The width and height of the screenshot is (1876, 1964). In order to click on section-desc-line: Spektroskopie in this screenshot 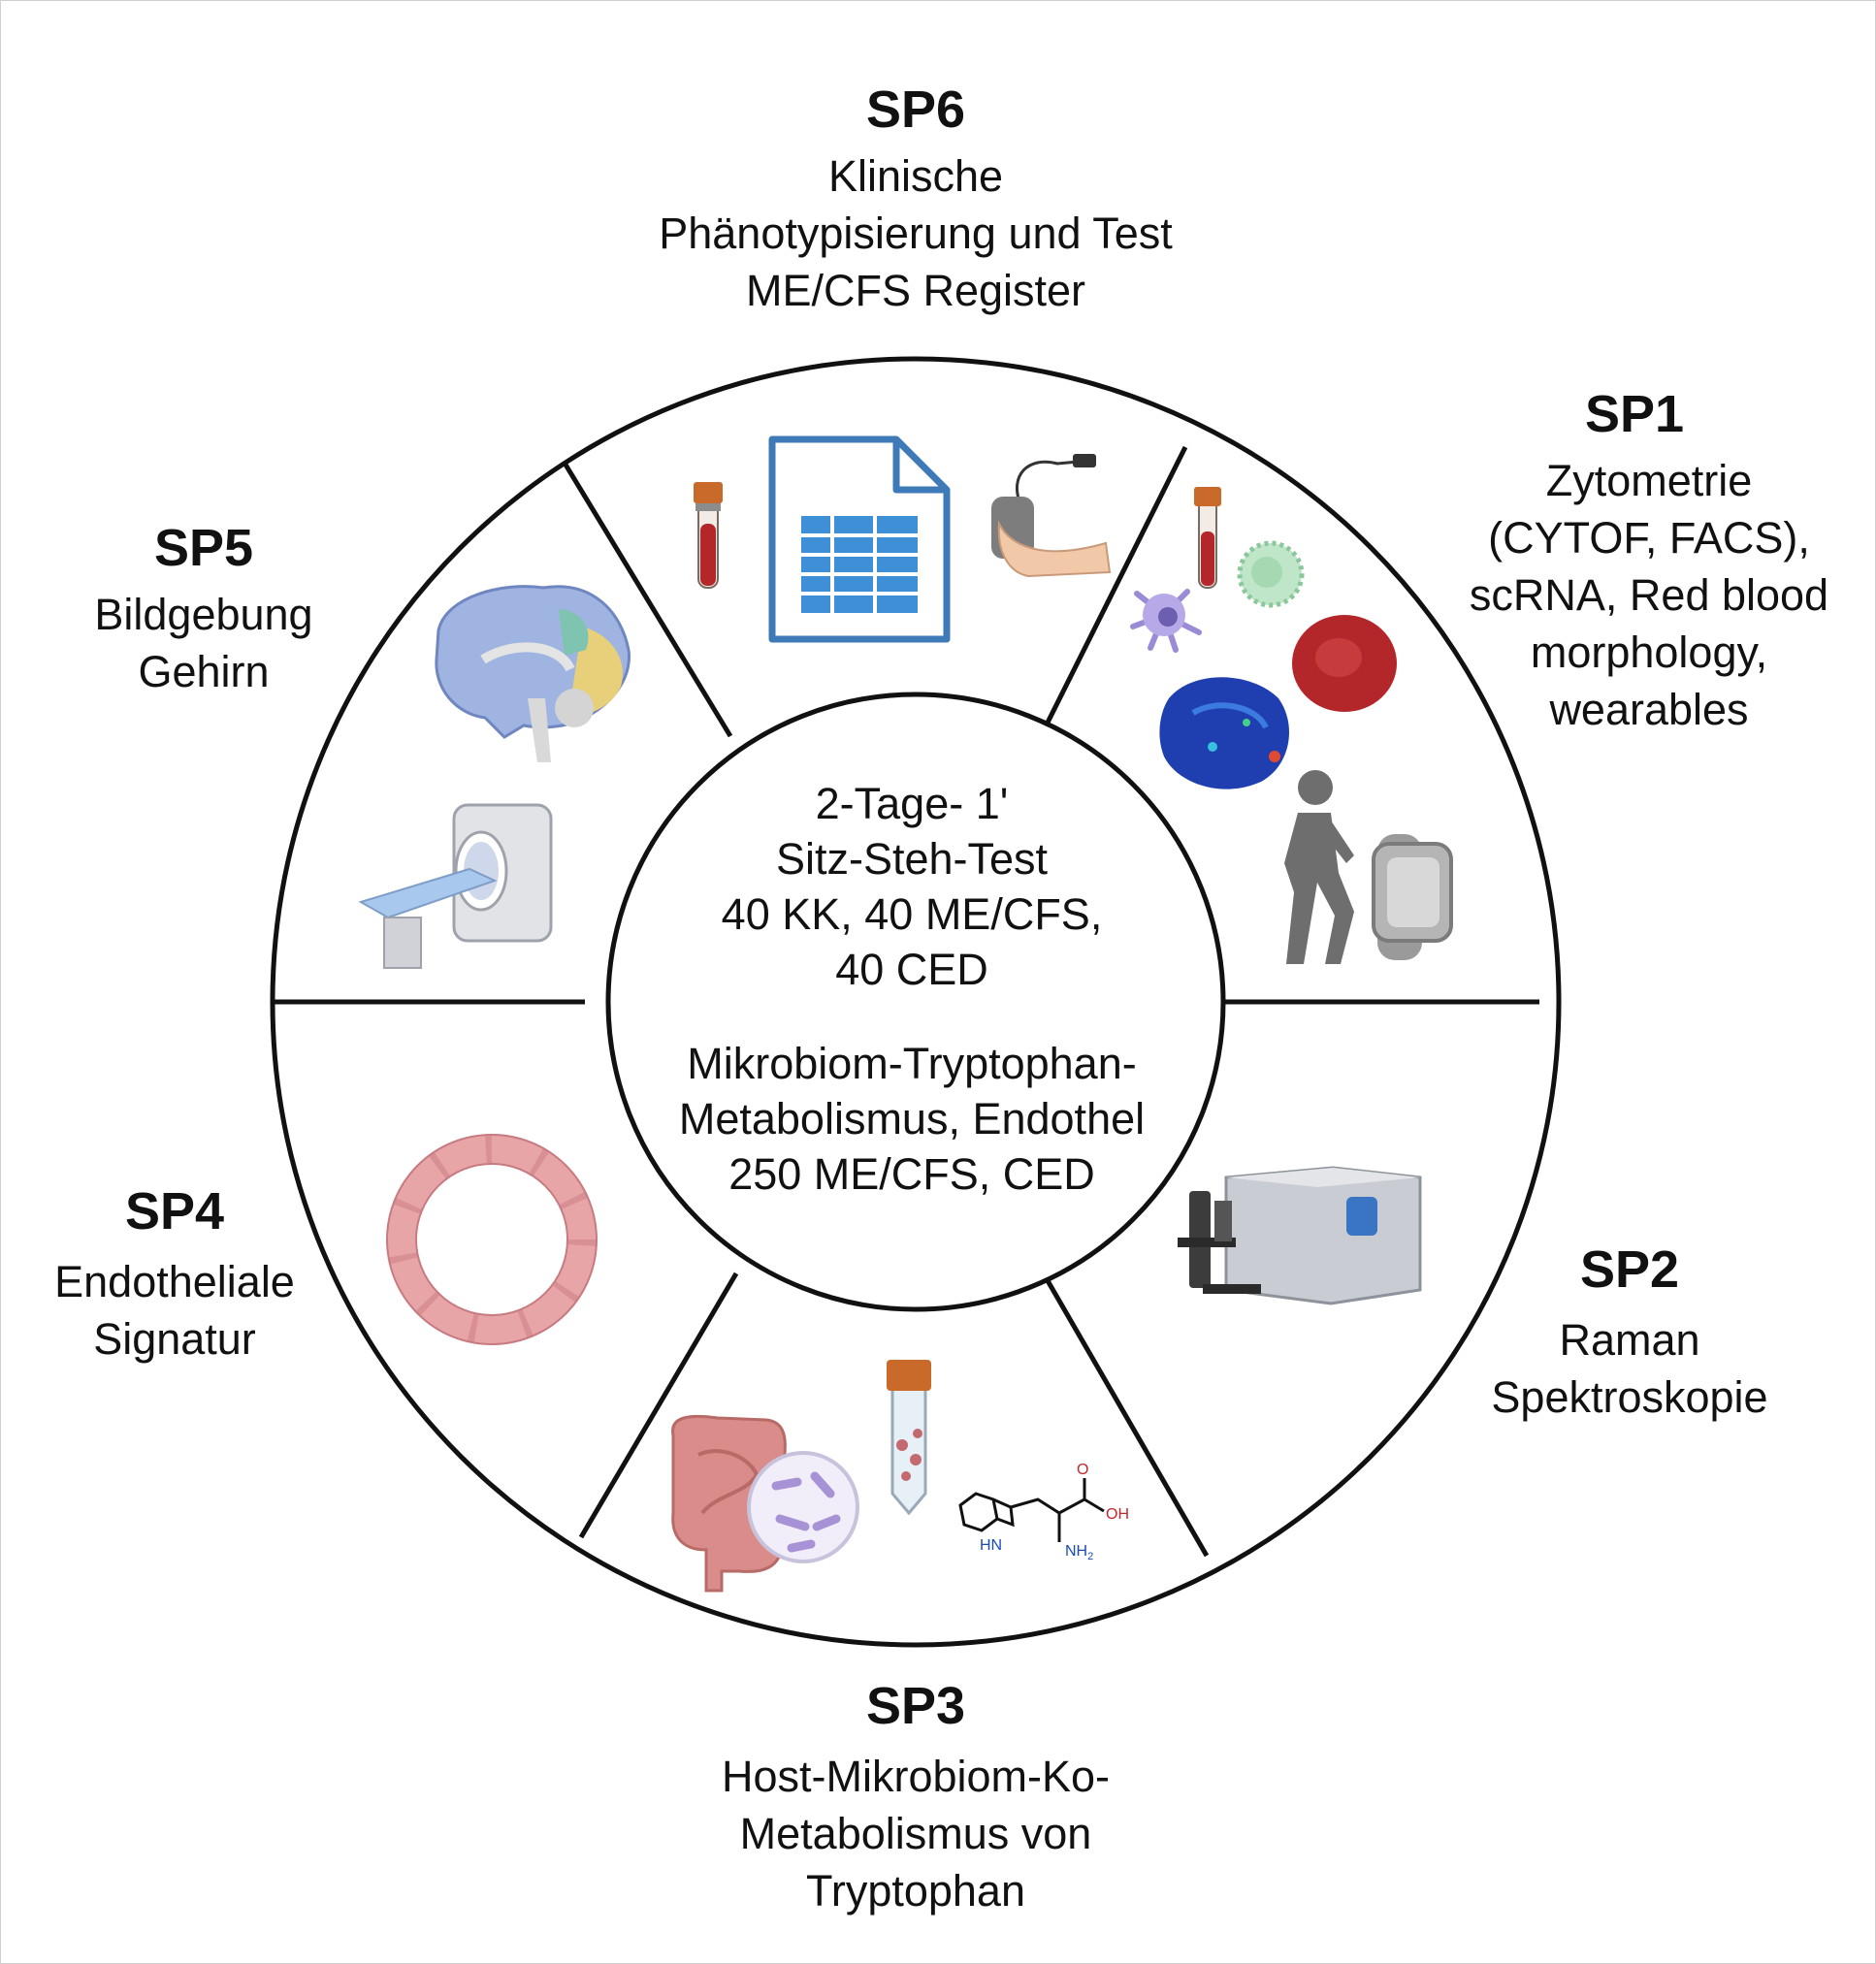, I will do `click(1629, 1397)`.